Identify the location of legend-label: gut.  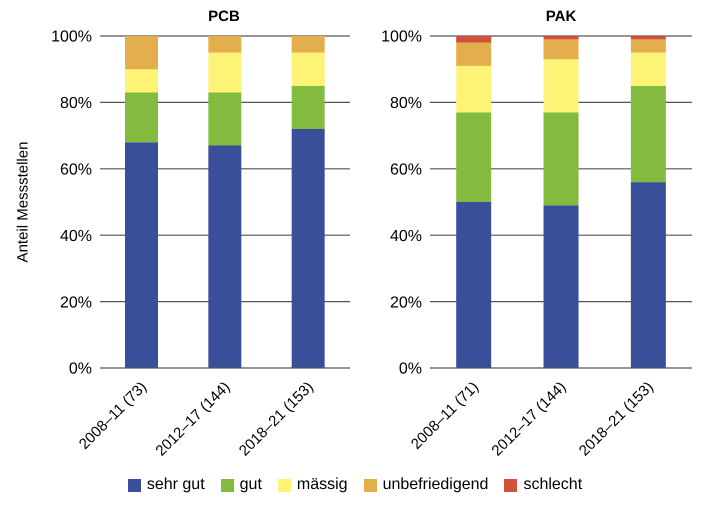
(251, 485).